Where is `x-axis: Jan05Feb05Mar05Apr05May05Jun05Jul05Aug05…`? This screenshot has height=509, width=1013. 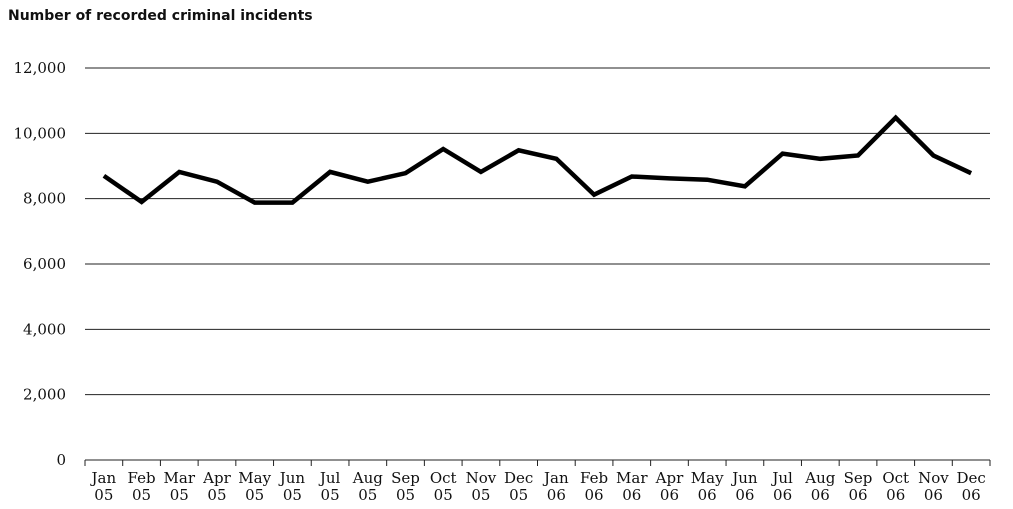 x-axis: Jan05Feb05Mar05Apr05May05Jun05Jul05Aug05… is located at coordinates (537, 481).